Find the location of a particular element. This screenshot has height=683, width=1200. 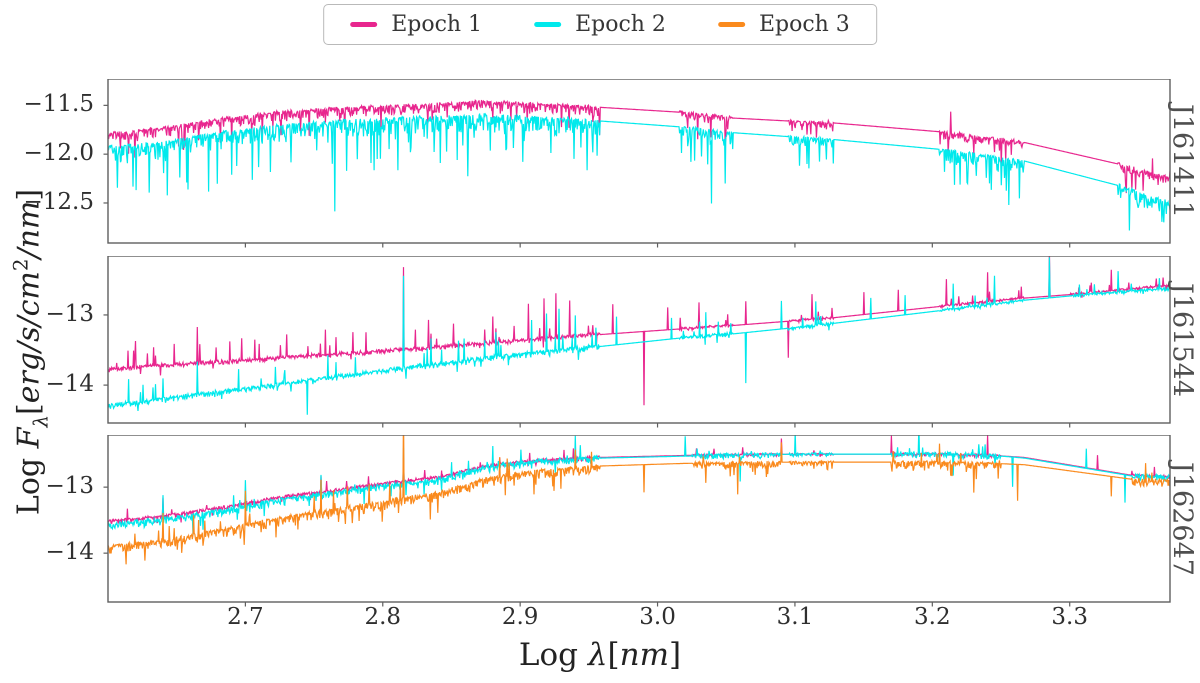

x-tick-label: 3.1 is located at coordinates (795, 617).